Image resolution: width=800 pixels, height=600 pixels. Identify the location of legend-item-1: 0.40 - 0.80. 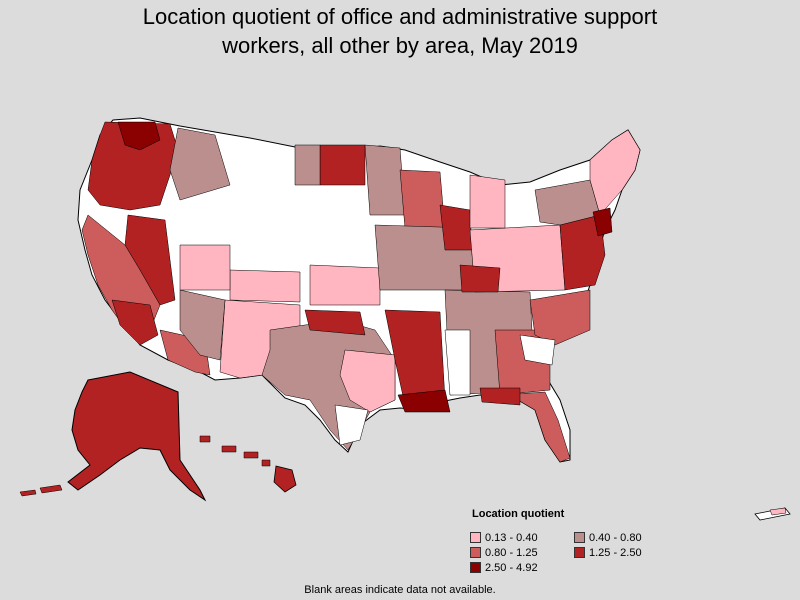
(629, 537).